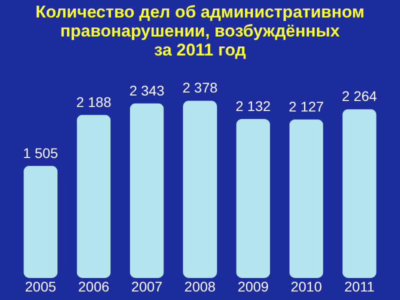 The width and height of the screenshot is (400, 300). Describe the element at coordinates (253, 106) in the screenshot. I see `data-label: 2 132` at that location.